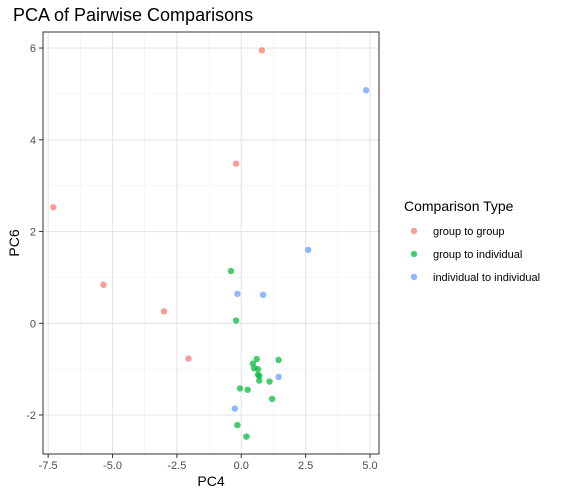  Describe the element at coordinates (414, 254) in the screenshot. I see `legend-key-group-to-individual` at that location.